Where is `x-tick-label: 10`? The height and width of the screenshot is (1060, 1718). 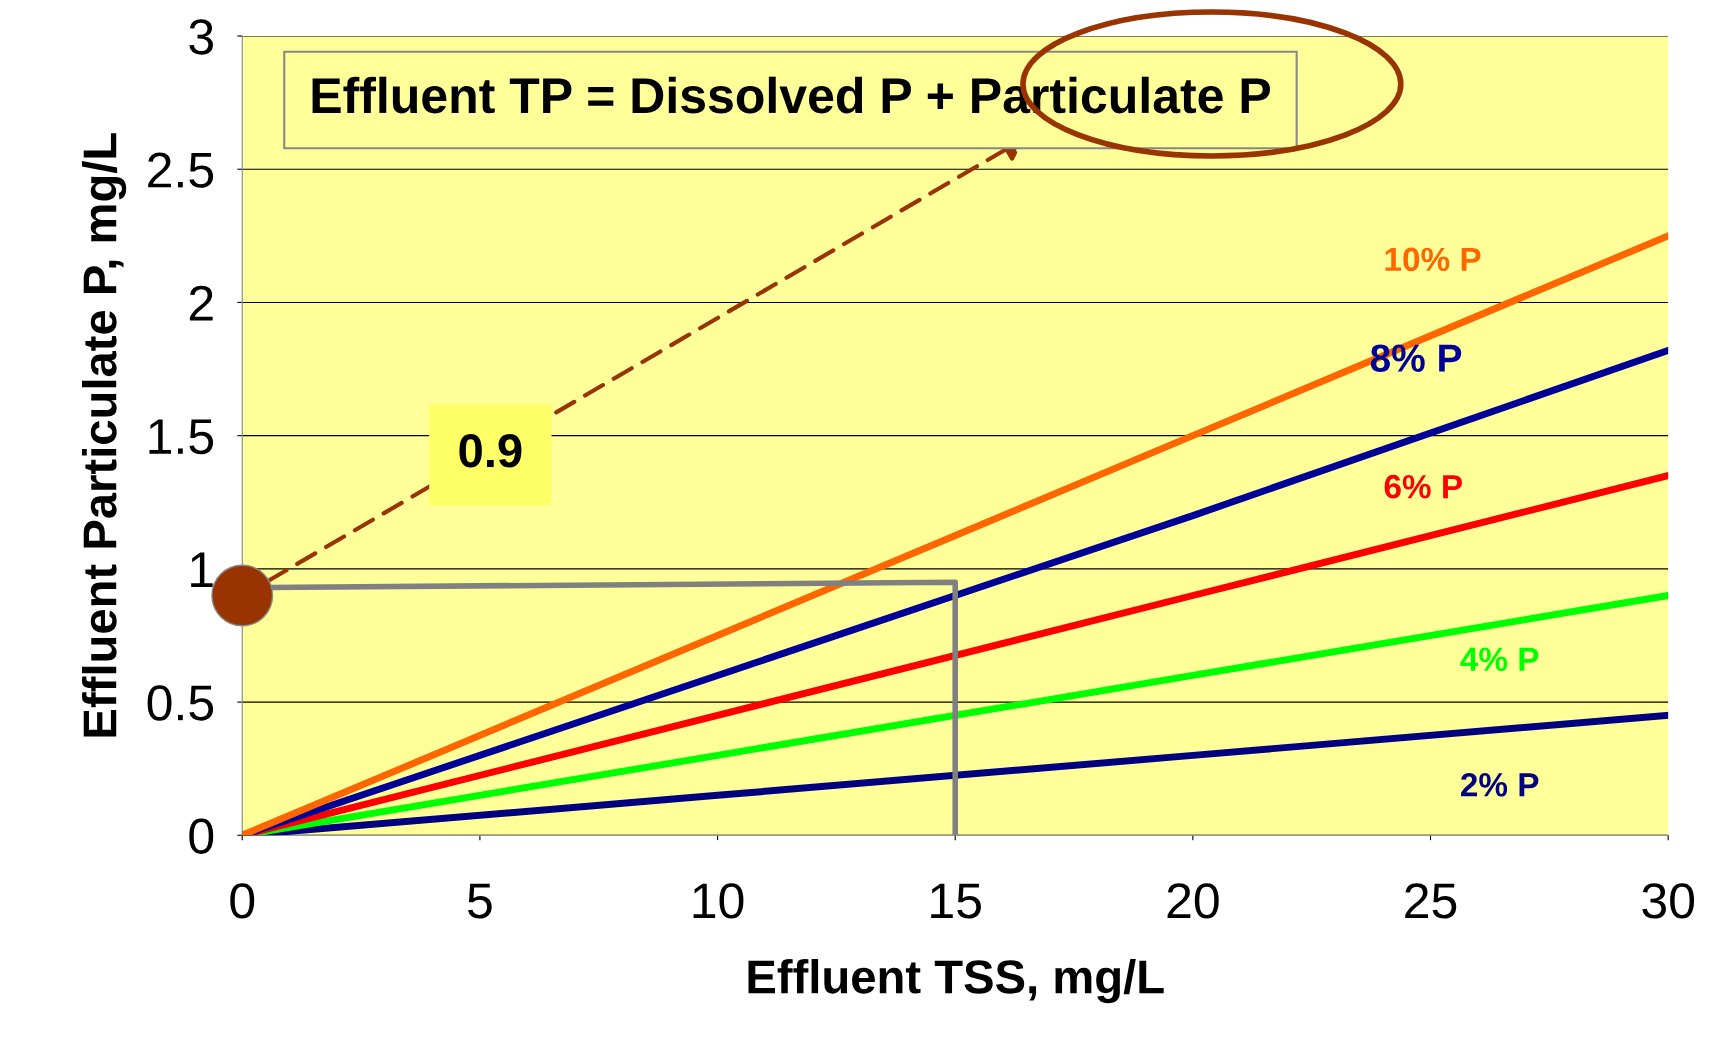
x-tick-label: 10 is located at coordinates (718, 901).